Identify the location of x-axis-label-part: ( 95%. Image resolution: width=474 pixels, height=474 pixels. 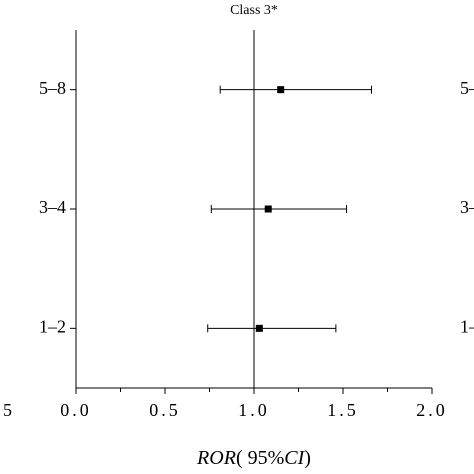
(260, 458).